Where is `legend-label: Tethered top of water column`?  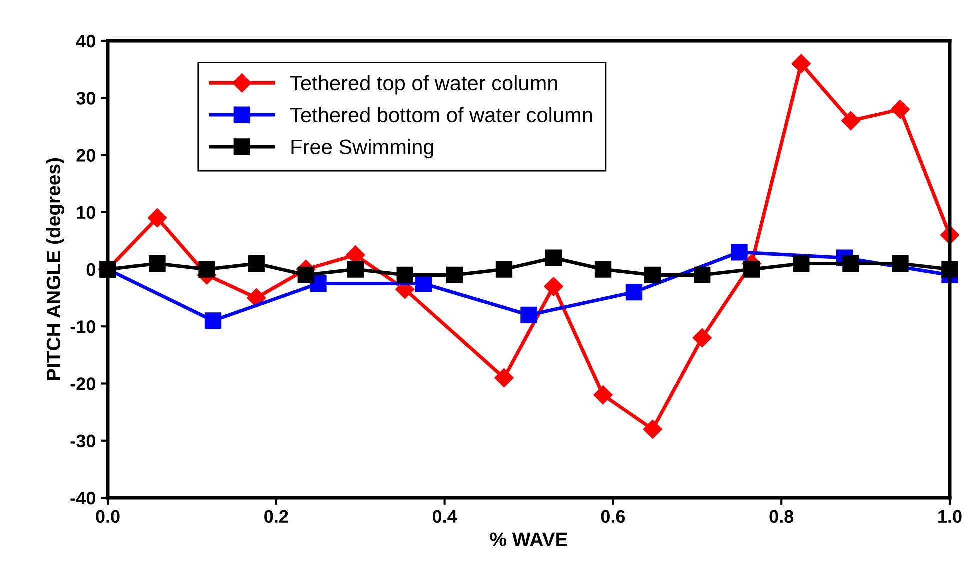 legend-label: Tethered top of water column is located at coordinates (424, 85).